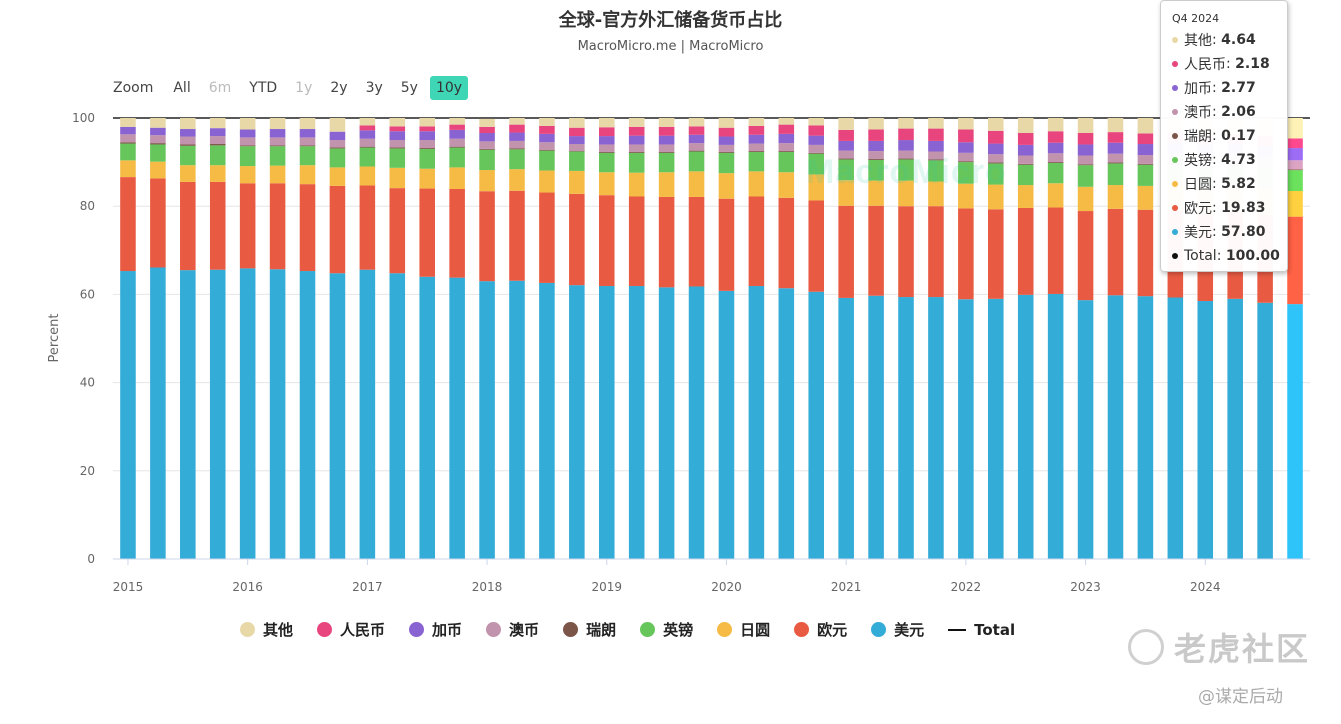  Describe the element at coordinates (666, 629) in the screenshot. I see `legend-item-gbp: 英镑` at that location.